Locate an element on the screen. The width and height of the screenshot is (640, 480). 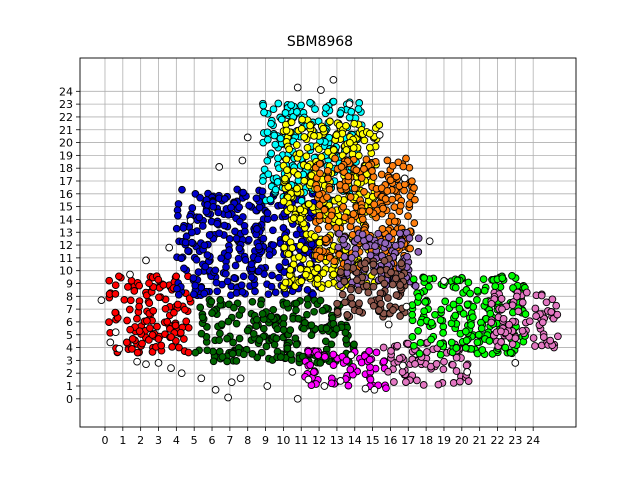
y-tick-label: 5 is located at coordinates (69, 335).